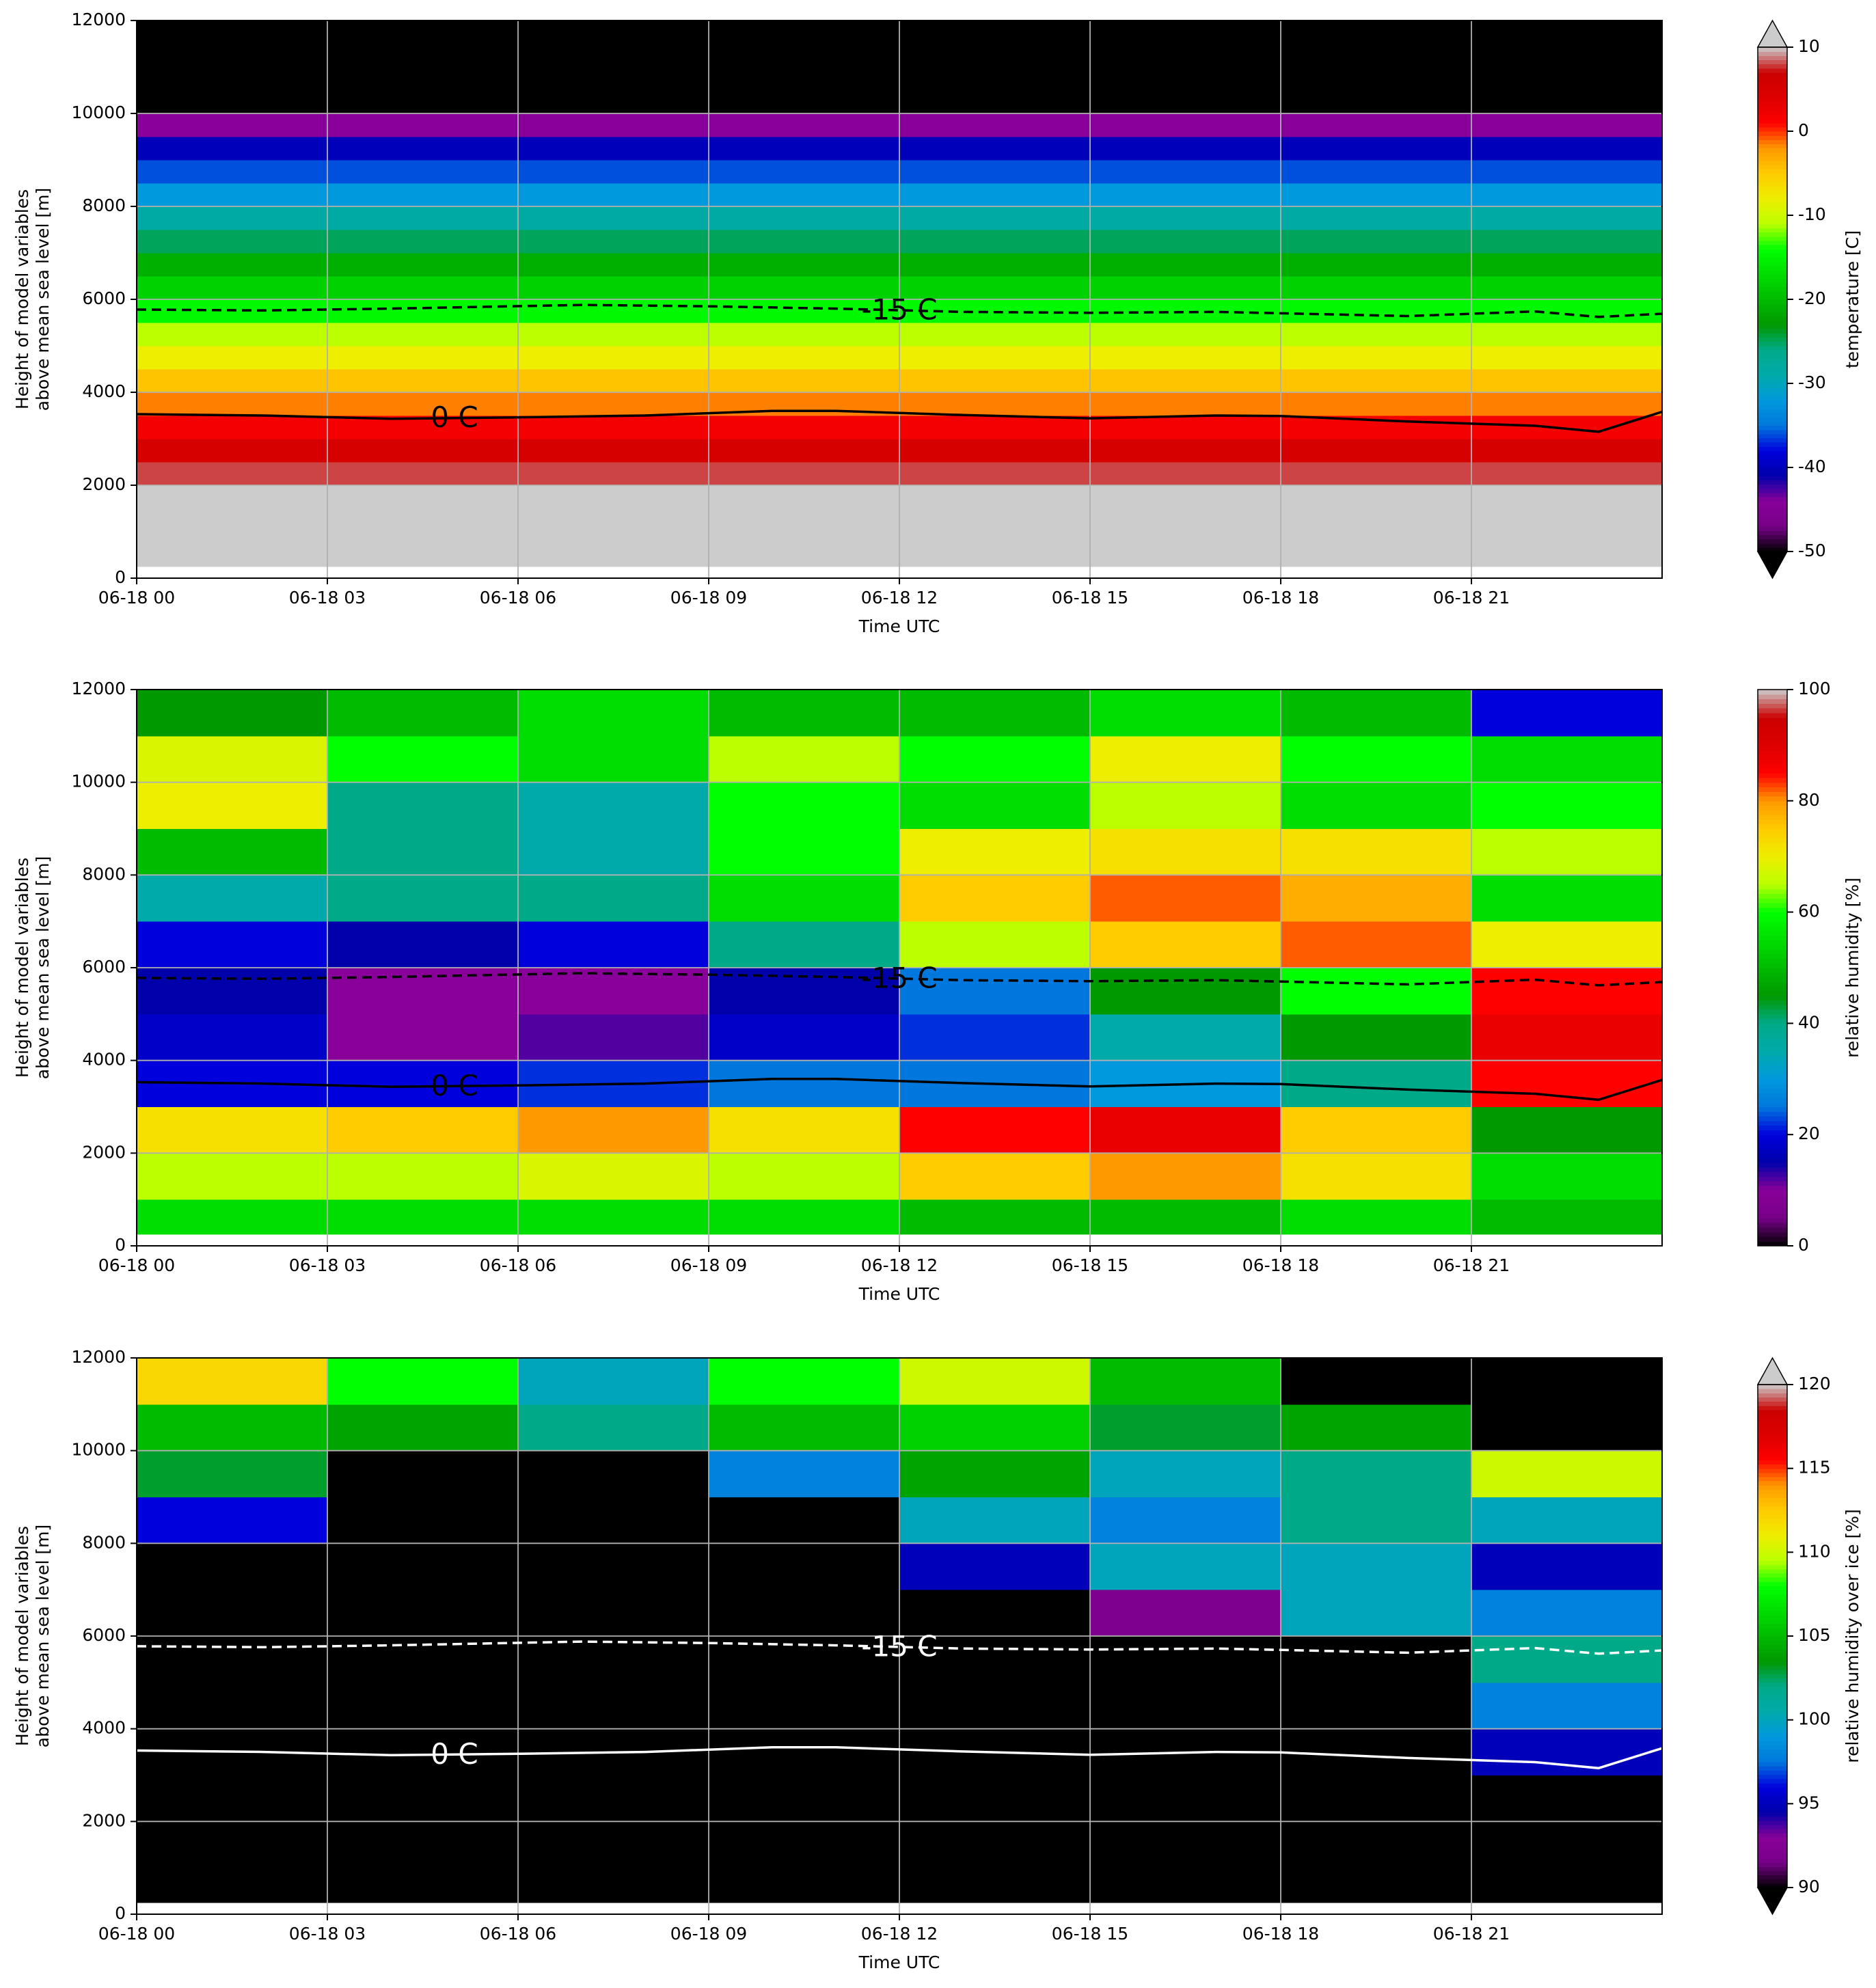 The width and height of the screenshot is (1876, 1988). I want to click on colorbar-tick-label: 100, so click(1814, 689).